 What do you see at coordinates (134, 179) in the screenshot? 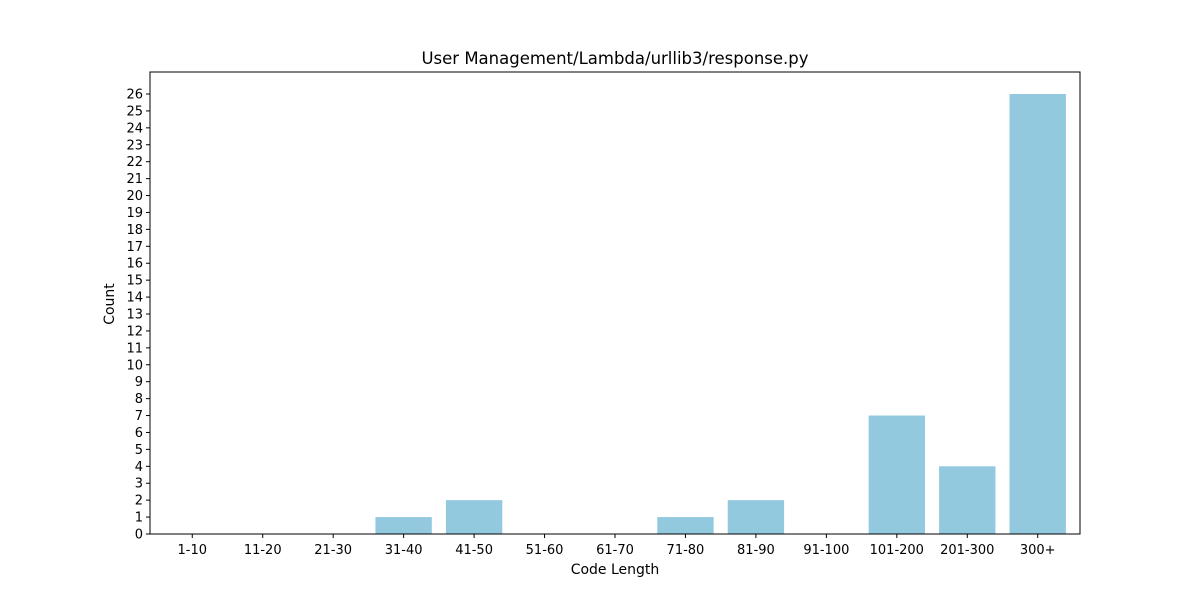
I see `y-tick-label: 21` at bounding box center [134, 179].